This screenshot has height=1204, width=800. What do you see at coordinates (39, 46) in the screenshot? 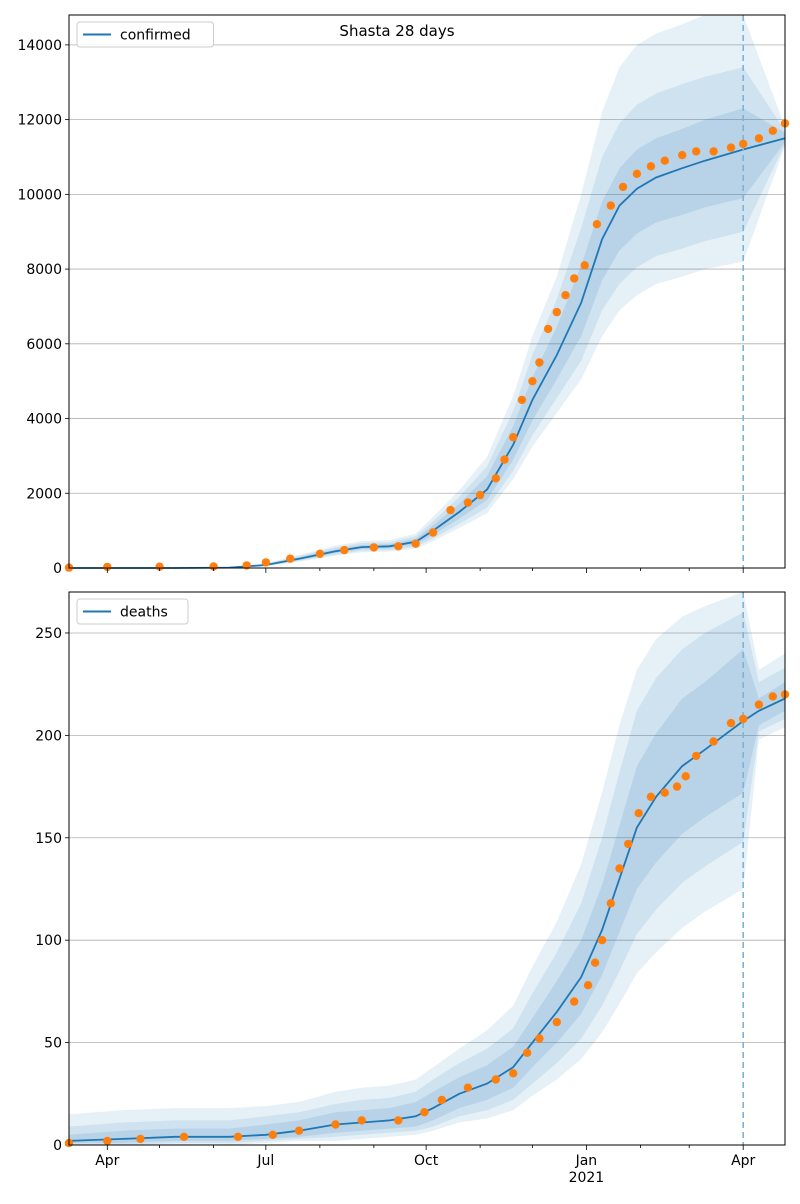
I see `confirmed-y-tick-label: 14000` at bounding box center [39, 46].